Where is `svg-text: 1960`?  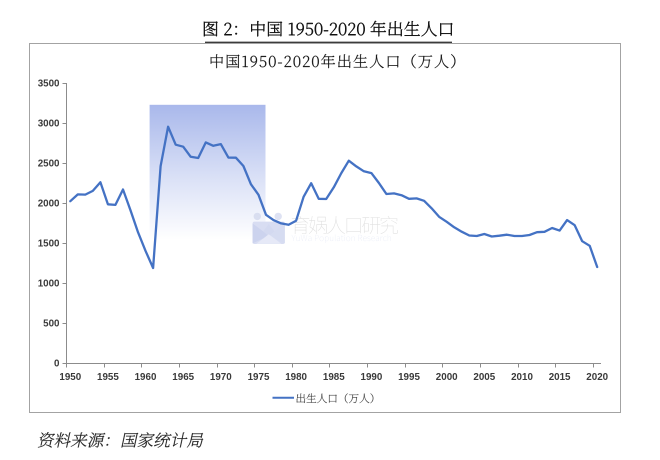 svg-text: 1960 is located at coordinates (146, 377).